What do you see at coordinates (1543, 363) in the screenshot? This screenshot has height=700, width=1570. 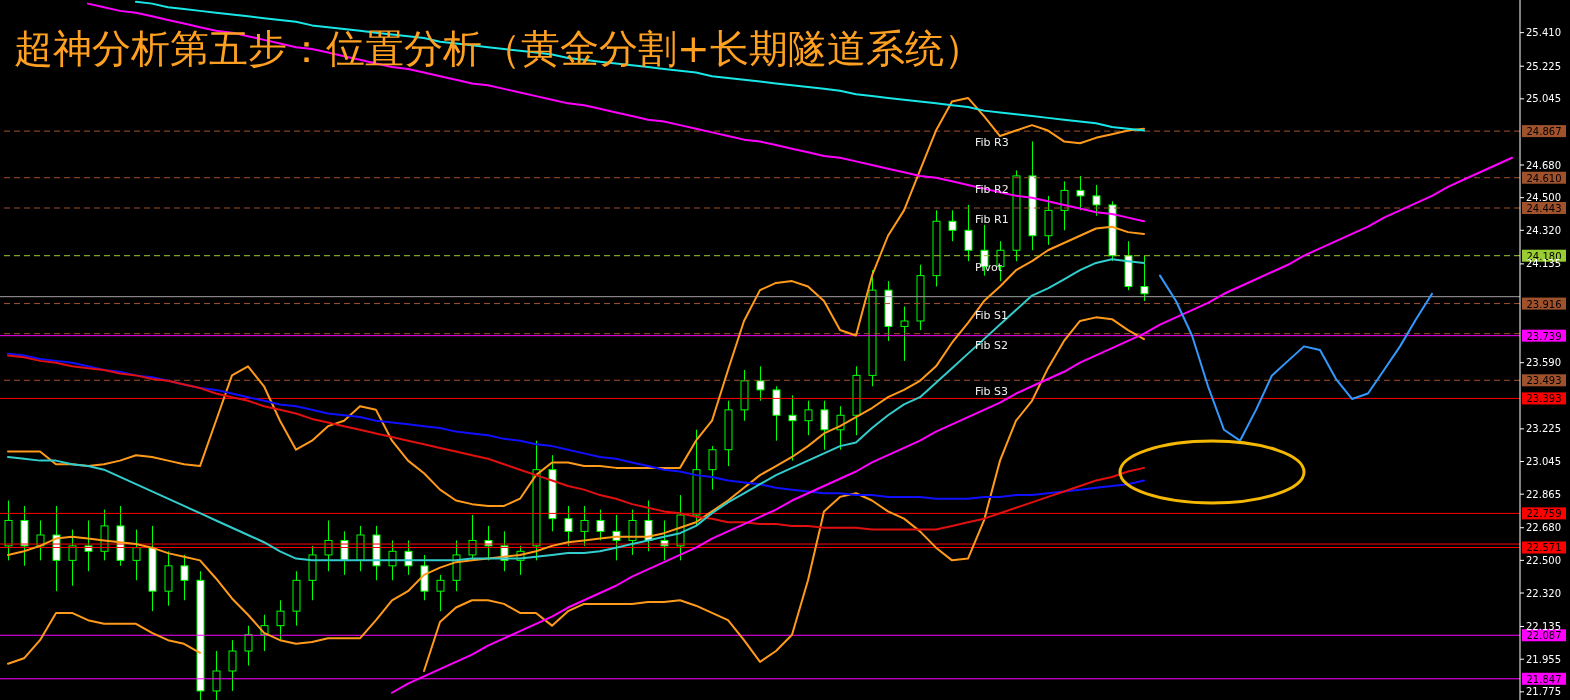 I see `y-tick-label: 23.590` at bounding box center [1543, 363].